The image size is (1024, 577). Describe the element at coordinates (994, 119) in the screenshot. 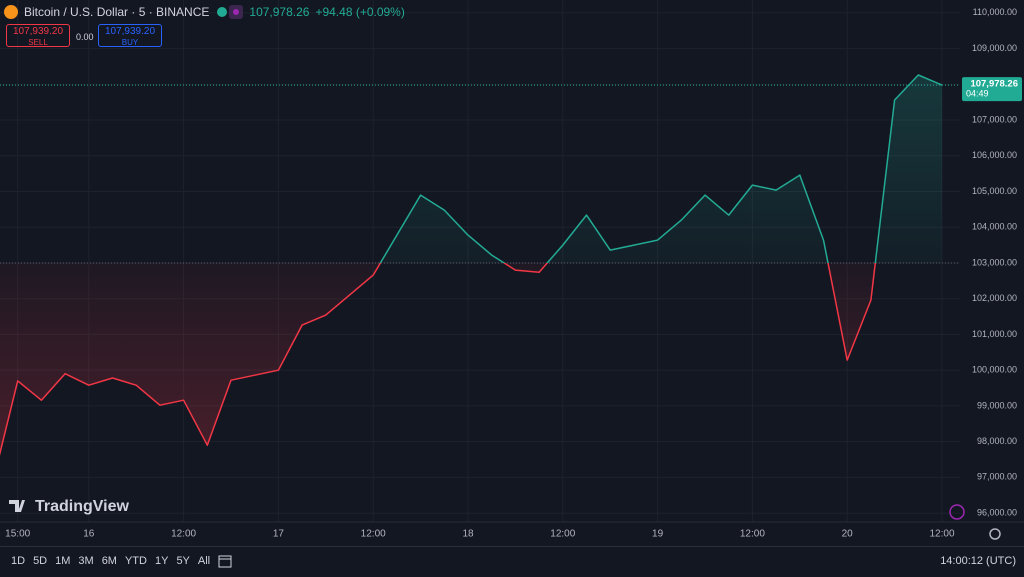

I see `y-tick-label: 107,000.00` at that location.